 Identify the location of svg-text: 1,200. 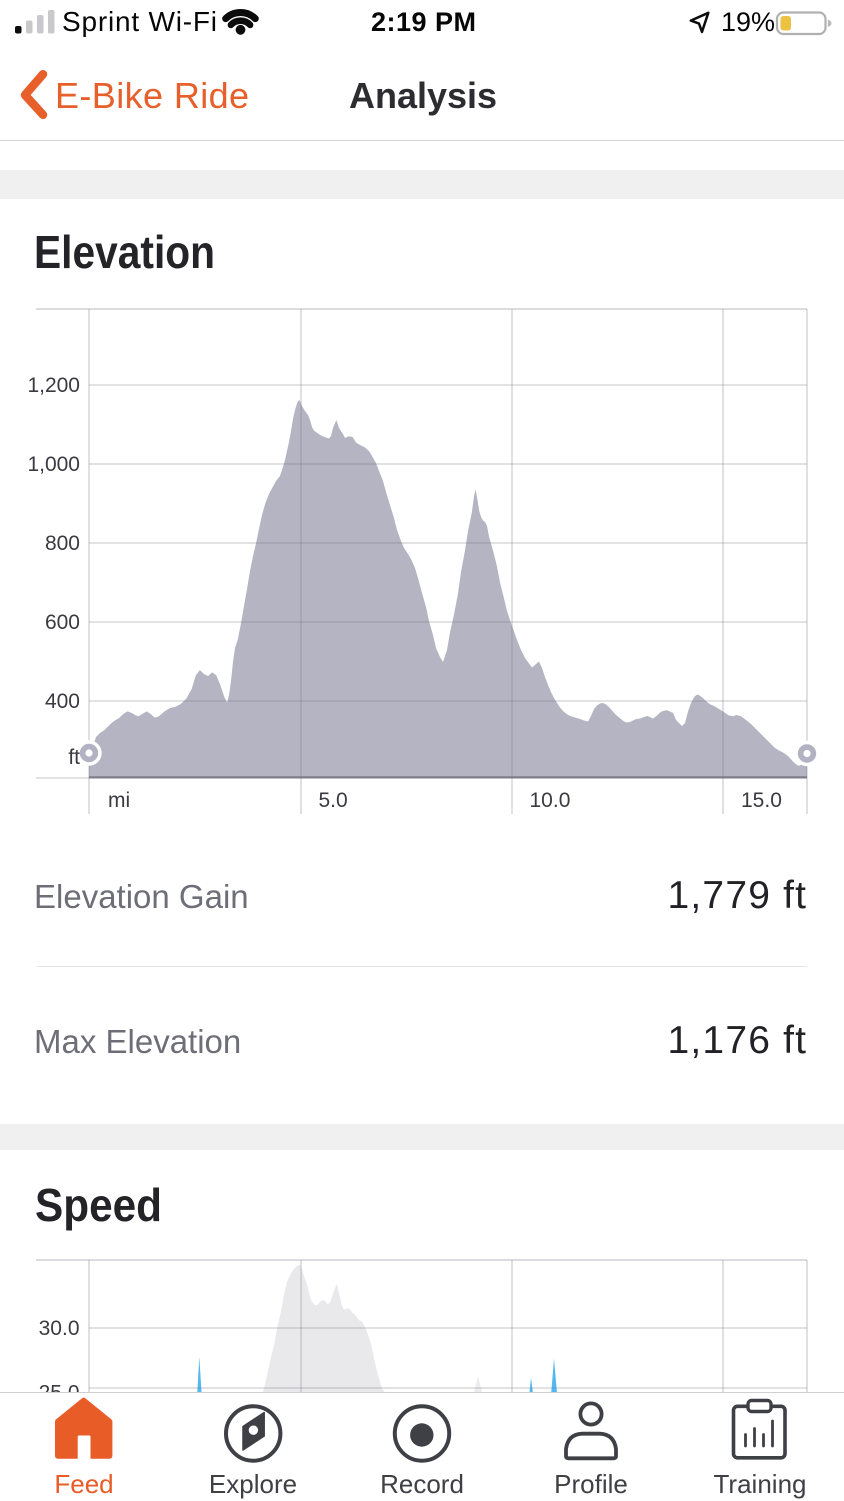
(53, 385).